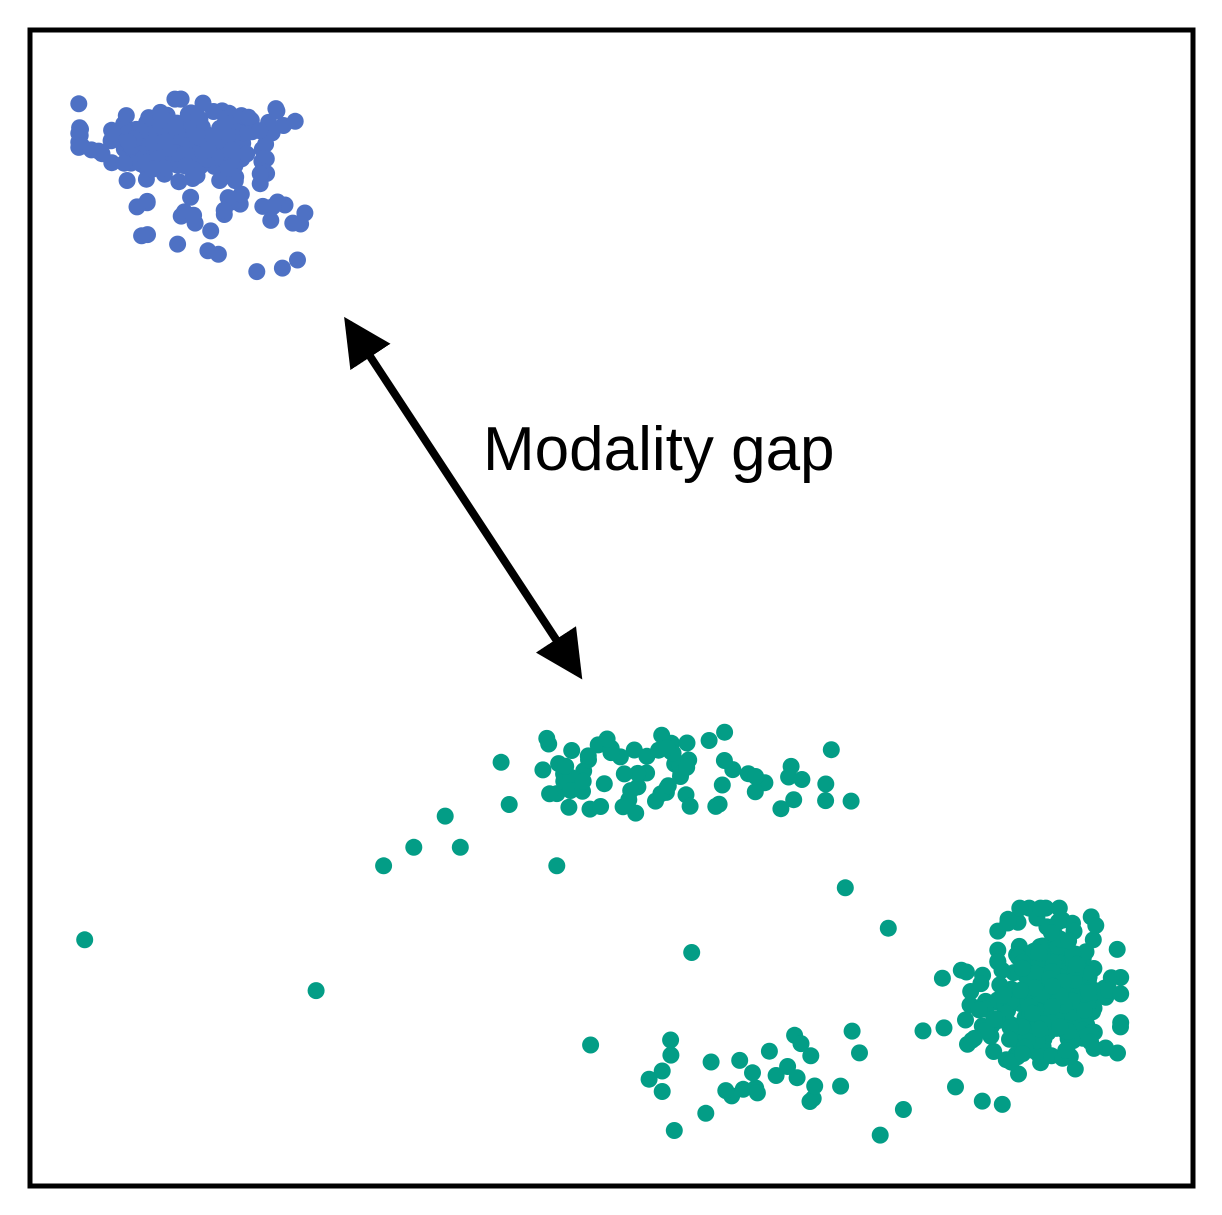 The height and width of the screenshot is (1215, 1222). What do you see at coordinates (191, 186) in the screenshot?
I see `series-1-points` at bounding box center [191, 186].